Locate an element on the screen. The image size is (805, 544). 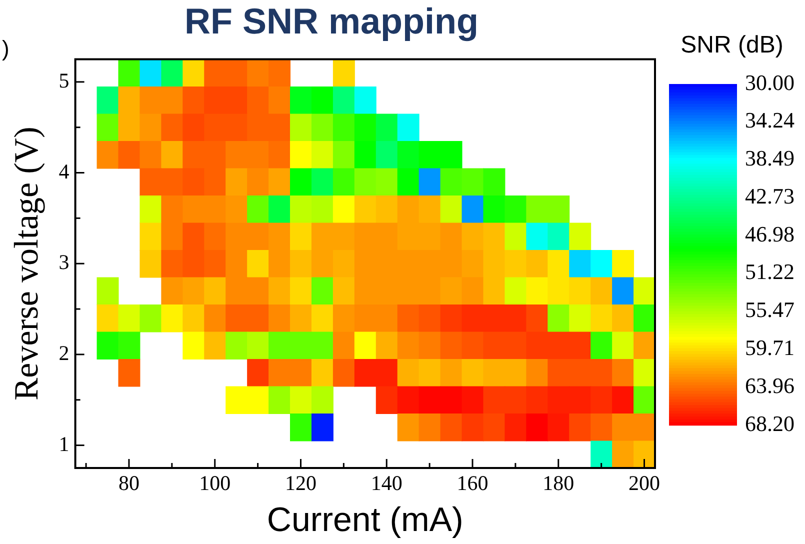
y-tick-label: 5 is located at coordinates (64, 80).